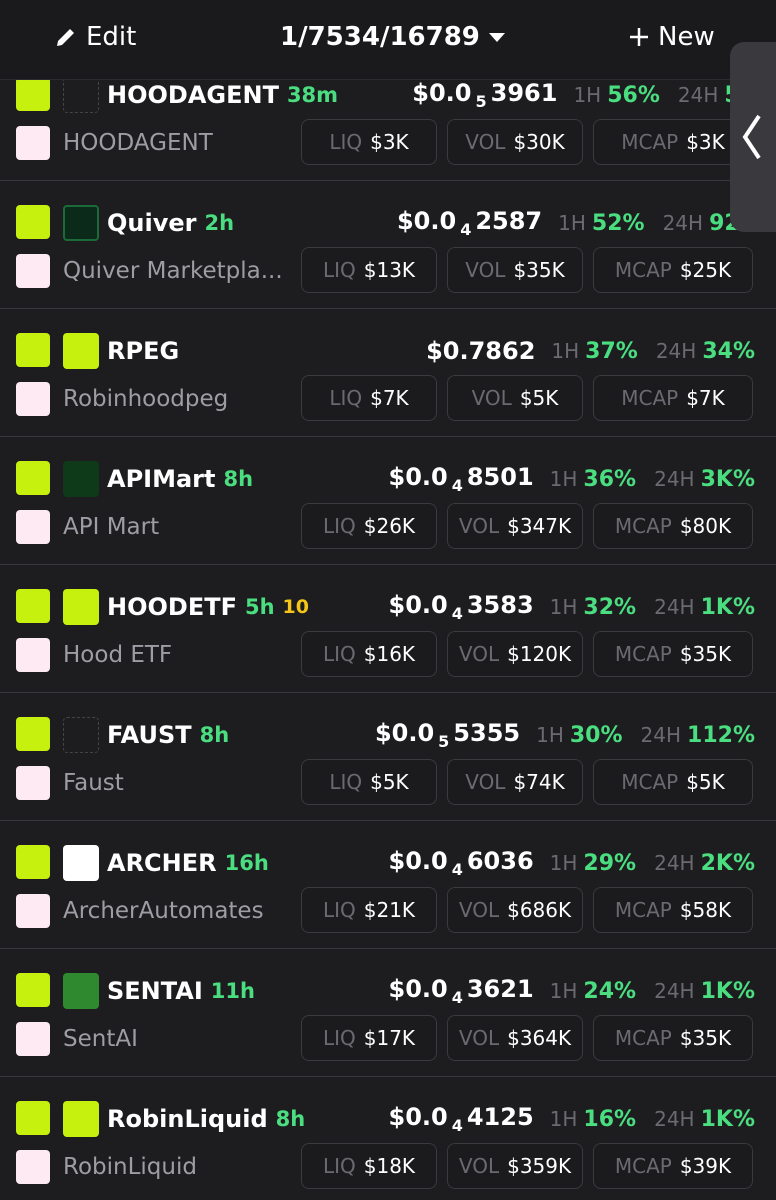  What do you see at coordinates (389, 142) in the screenshot?
I see `liq-value: $3K` at bounding box center [389, 142].